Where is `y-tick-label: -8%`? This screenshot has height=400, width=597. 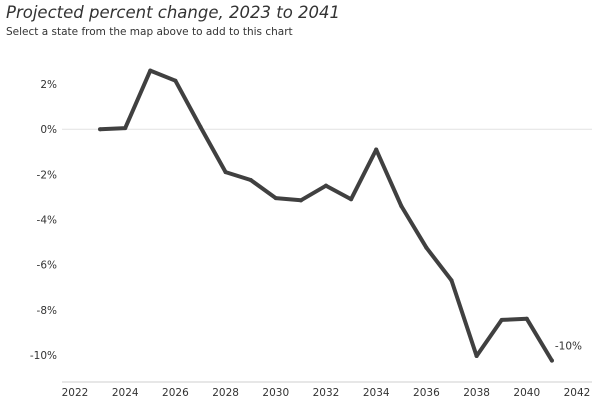
y-tick-label: -8% is located at coordinates (47, 311).